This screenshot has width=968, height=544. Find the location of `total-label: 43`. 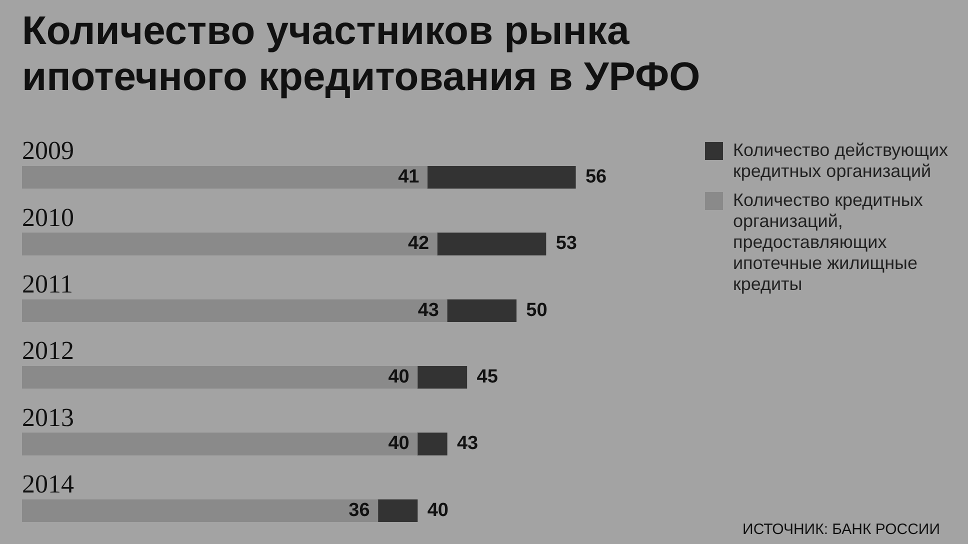

total-label: 43 is located at coordinates (467, 443).